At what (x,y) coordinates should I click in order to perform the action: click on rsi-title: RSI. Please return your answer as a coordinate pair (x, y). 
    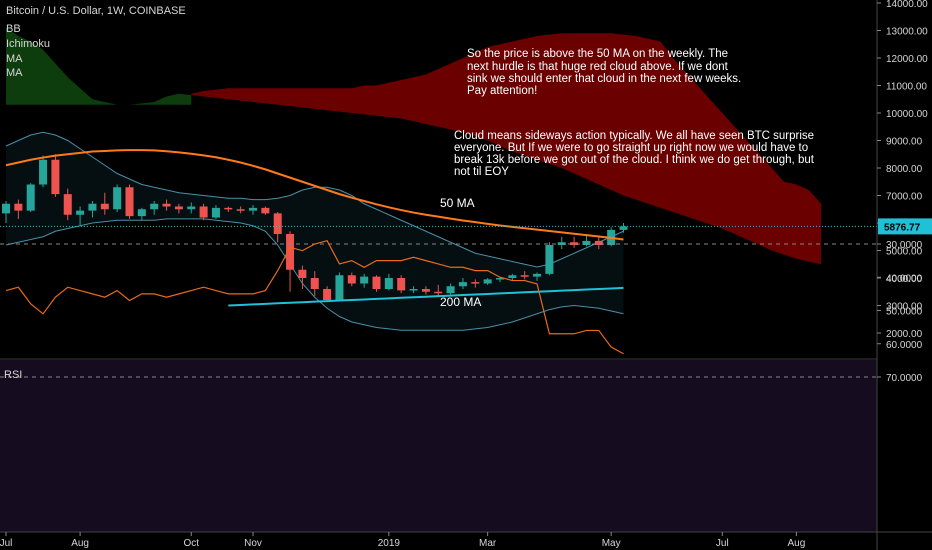
    Looking at the image, I should click on (13, 375).